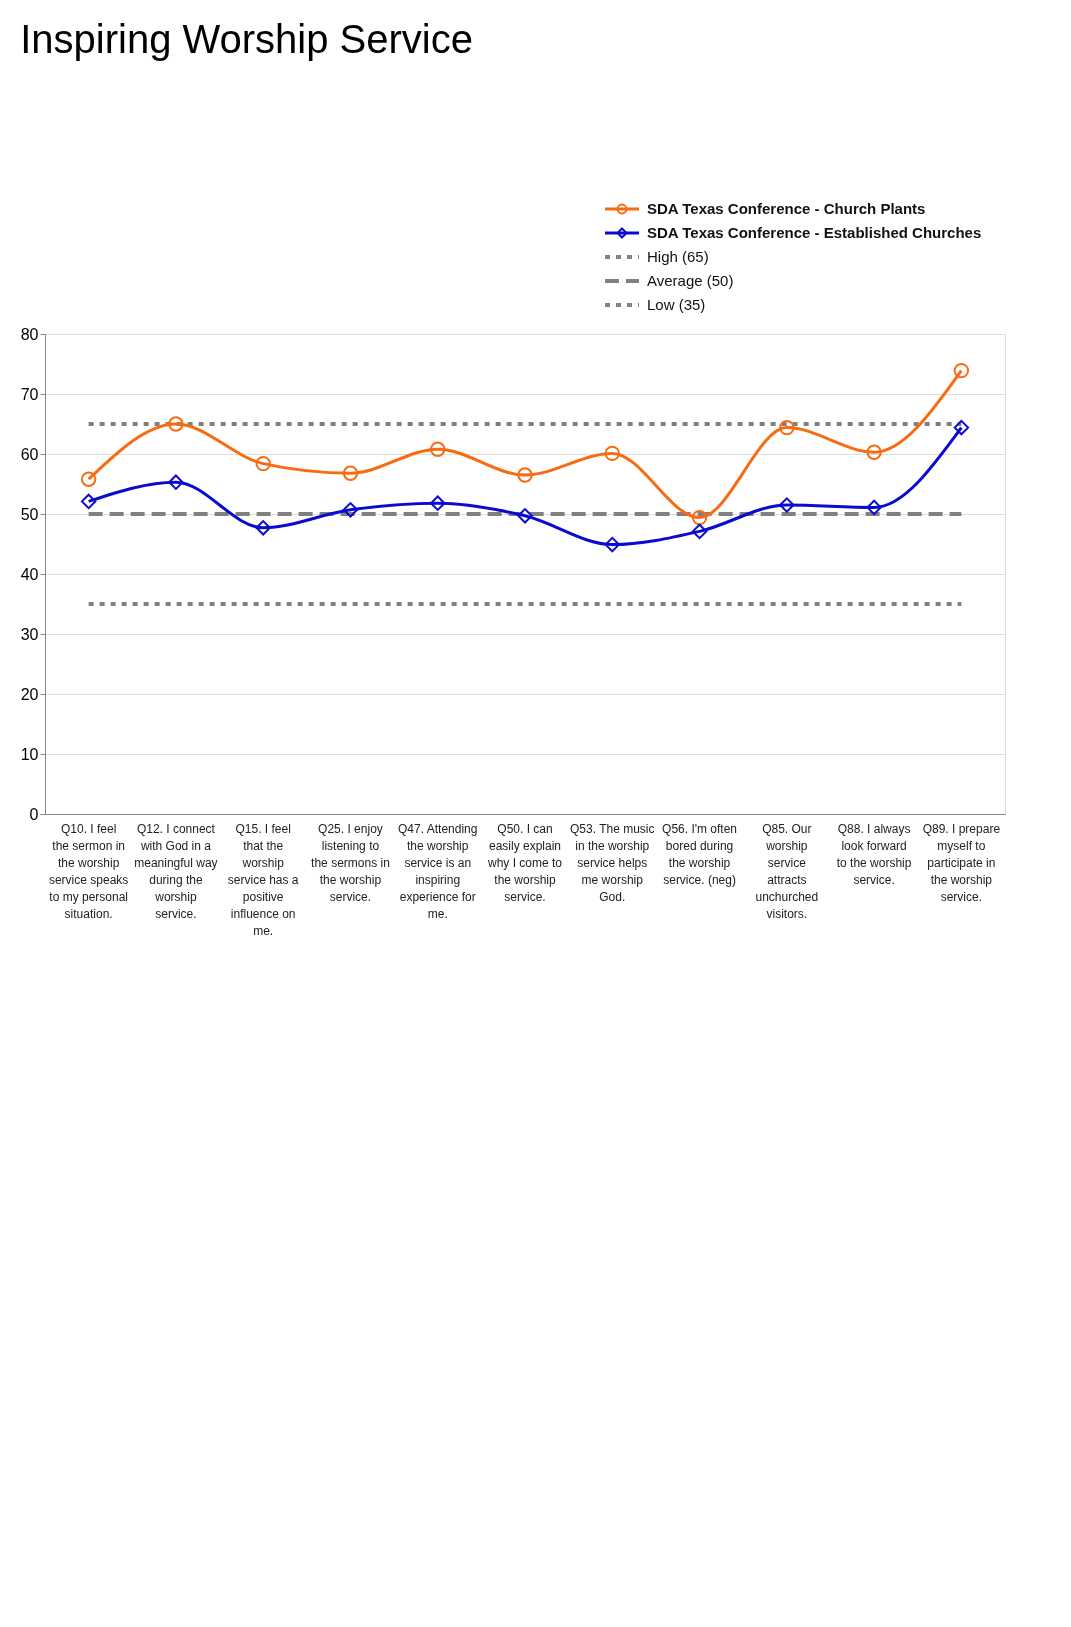 The width and height of the screenshot is (1071, 1627). I want to click on y-tick-label: 70, so click(29, 394).